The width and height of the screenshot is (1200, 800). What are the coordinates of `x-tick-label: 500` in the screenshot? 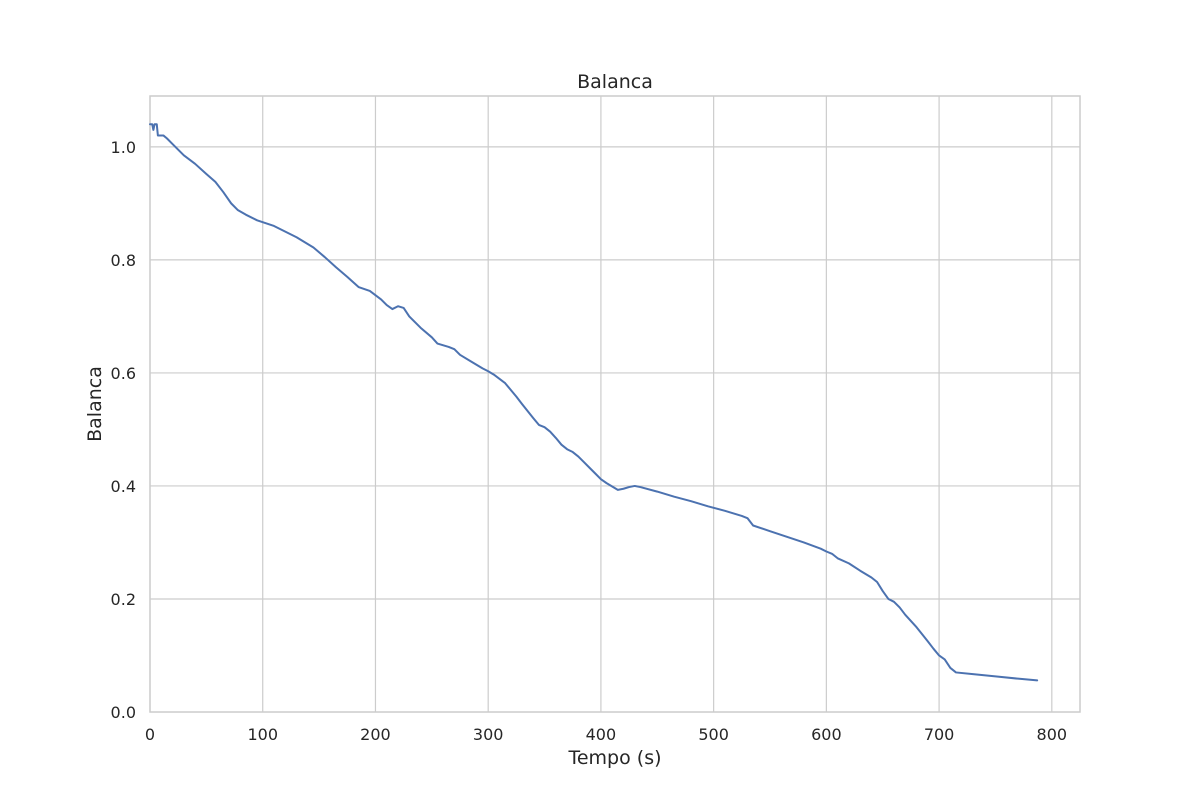 It's located at (713, 734).